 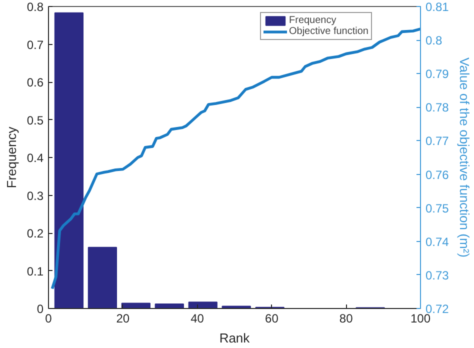 I want to click on y-tick-label: 0.8, so click(x=35, y=7).